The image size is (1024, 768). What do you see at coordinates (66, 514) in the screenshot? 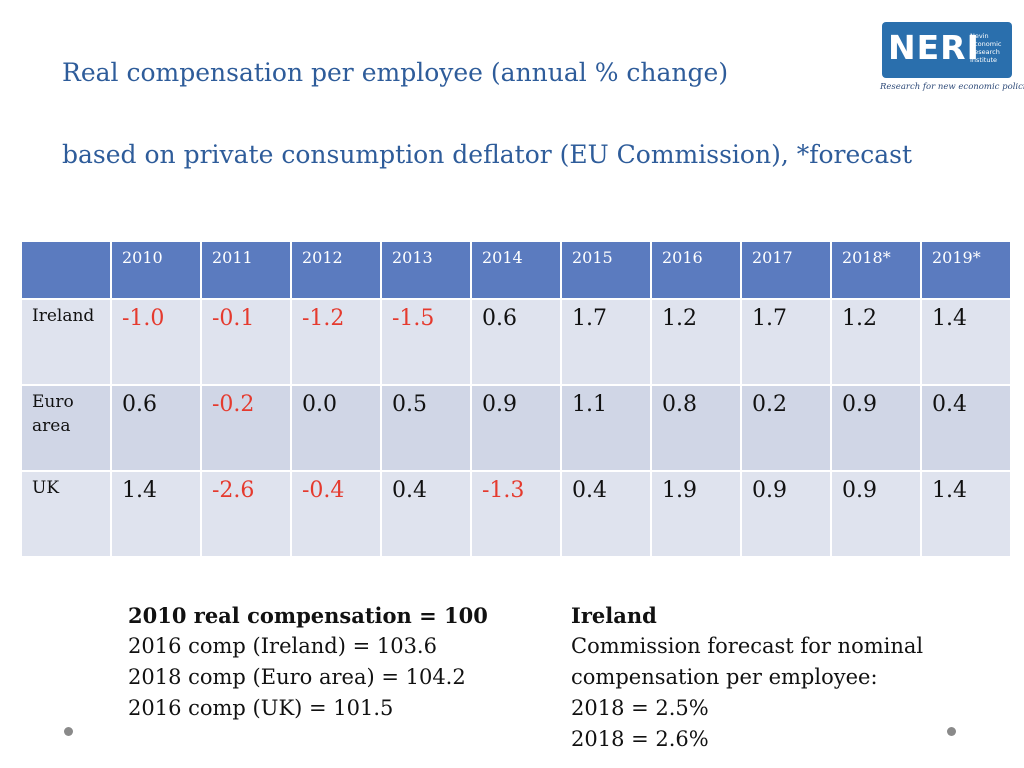
I see `row-label: UK` at bounding box center [66, 514].